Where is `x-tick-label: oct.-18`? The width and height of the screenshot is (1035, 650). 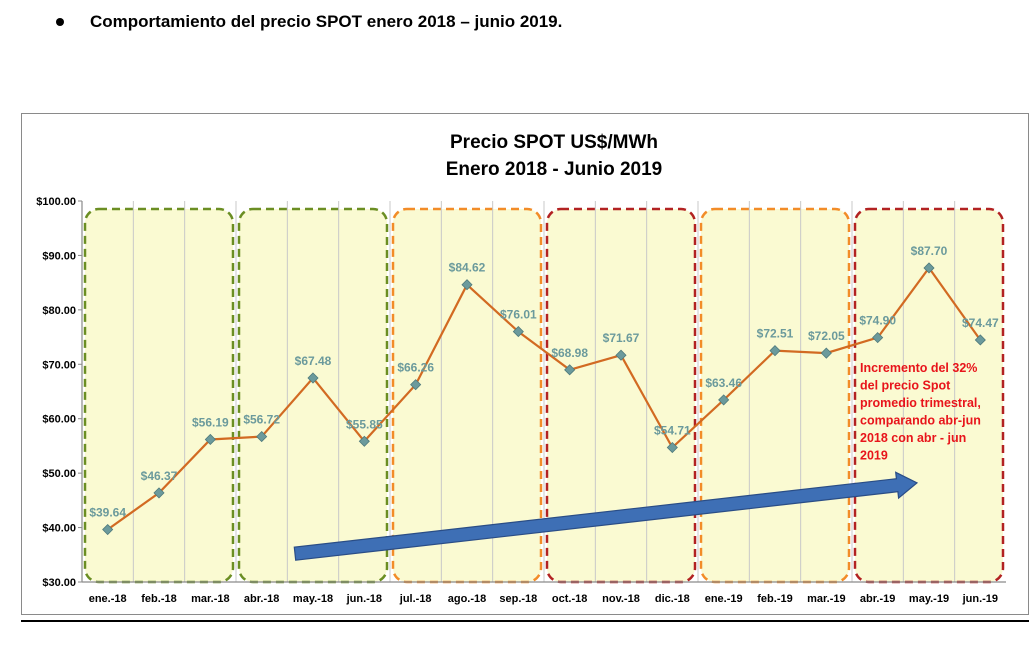 x-tick-label: oct.-18 is located at coordinates (569, 599).